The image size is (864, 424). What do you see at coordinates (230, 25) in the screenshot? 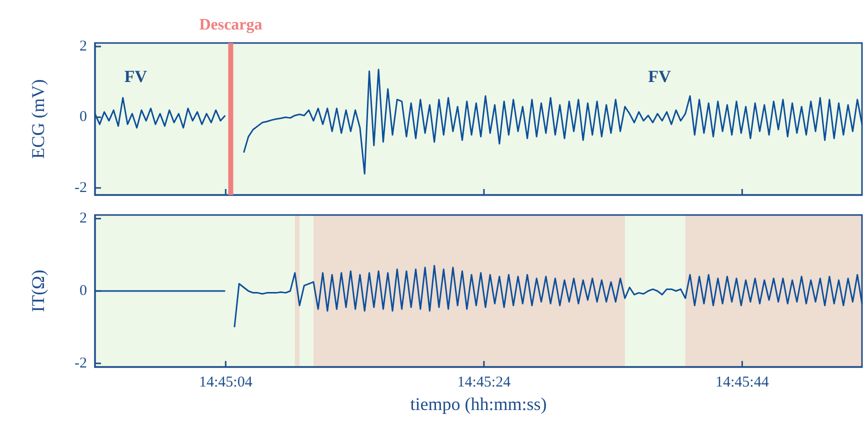
I see `ref-line-label: Descarga` at bounding box center [230, 25].